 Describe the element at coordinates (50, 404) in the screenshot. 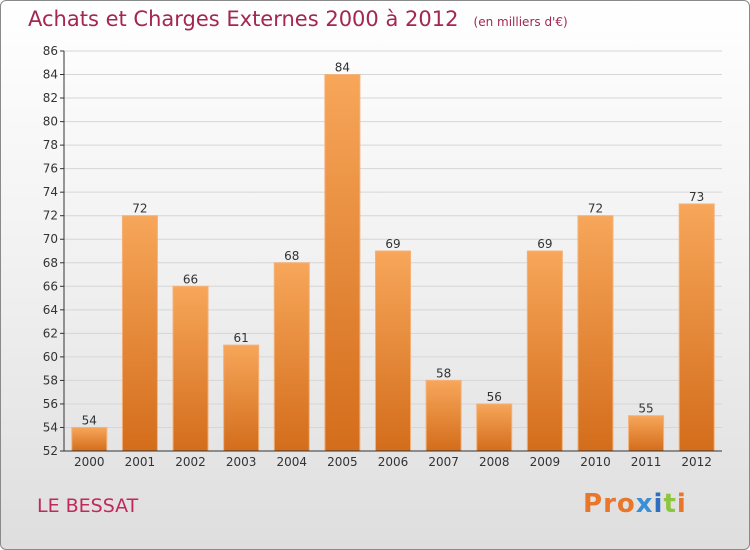

I see `y-tick-label: 56` at that location.